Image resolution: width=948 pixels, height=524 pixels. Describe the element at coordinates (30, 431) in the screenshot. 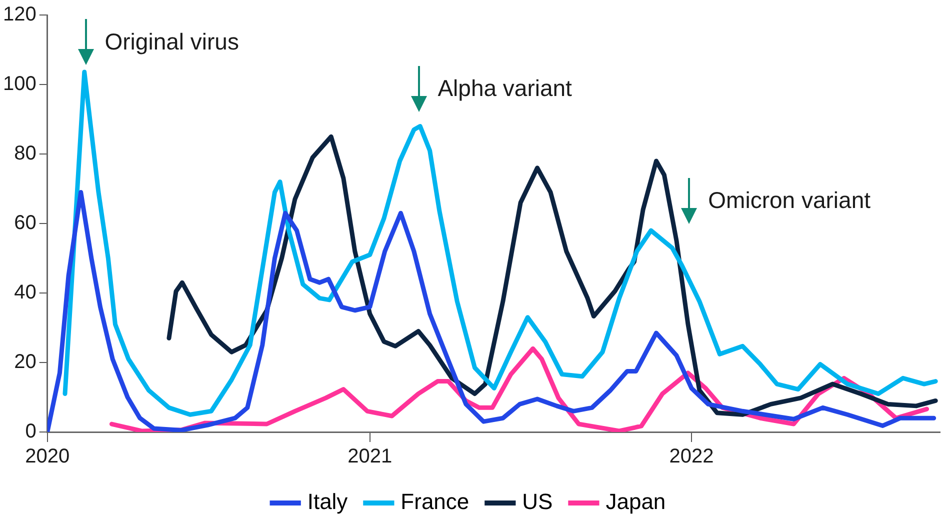

I see `y-tick-label: 0` at that location.